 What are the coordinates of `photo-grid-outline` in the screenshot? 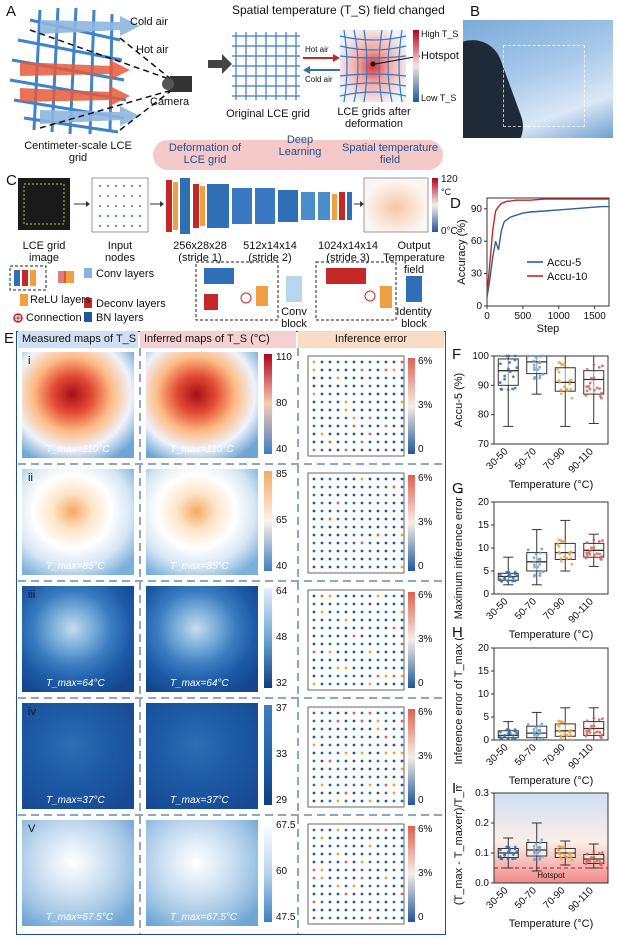 It's located at (544, 86).